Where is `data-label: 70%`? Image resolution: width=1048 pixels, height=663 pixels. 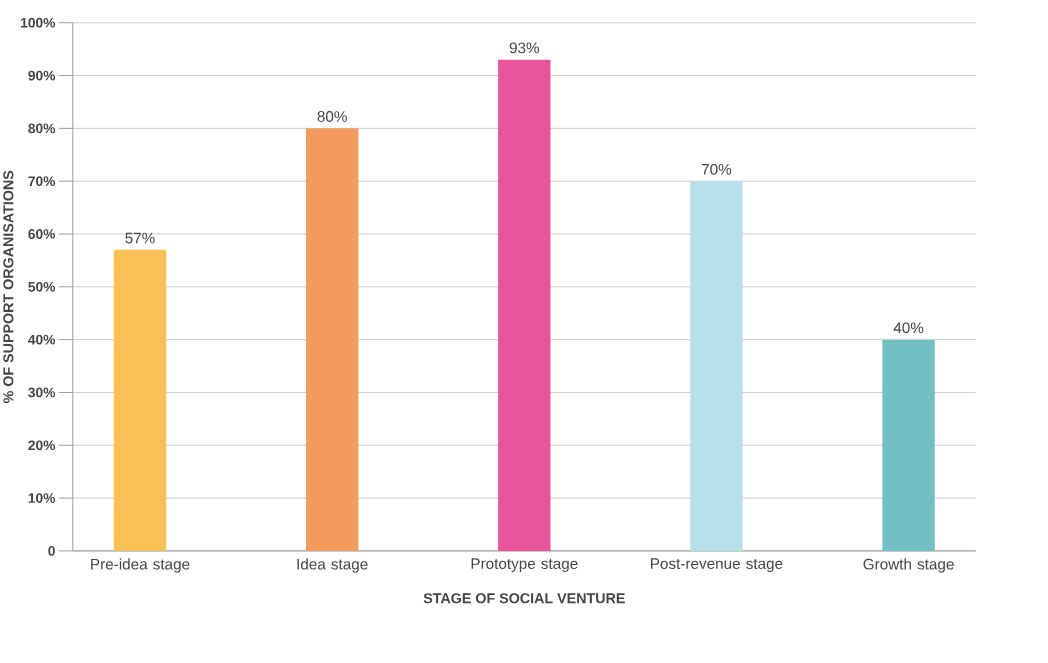
data-label: 70% is located at coordinates (716, 169).